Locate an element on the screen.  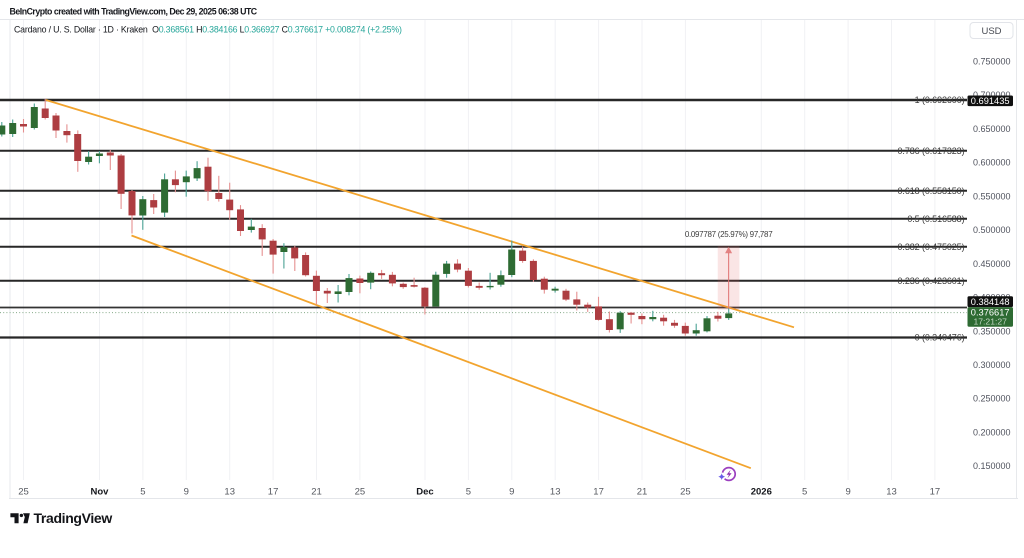
svg-text: 0.618 (0.558150) is located at coordinates (931, 191).